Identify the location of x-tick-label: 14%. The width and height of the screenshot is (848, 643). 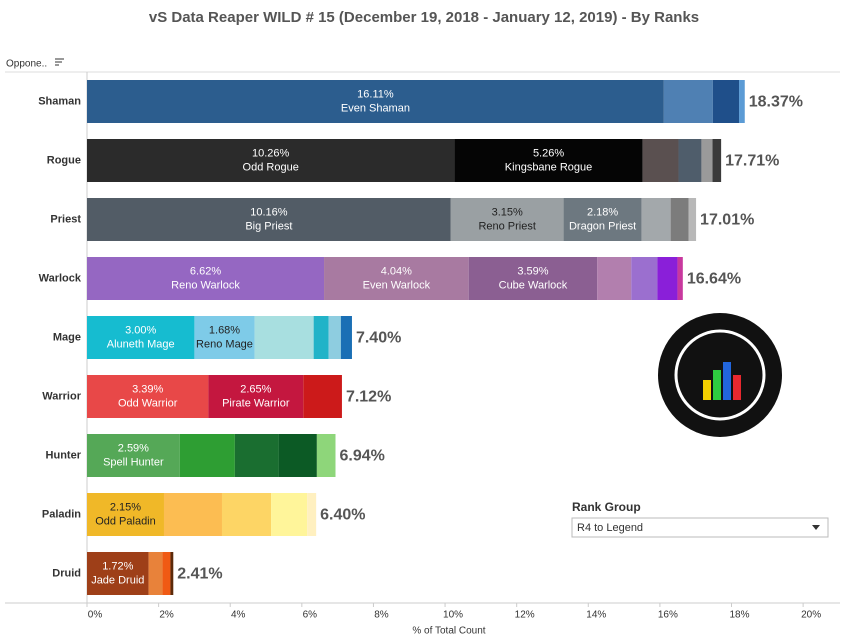
(596, 615).